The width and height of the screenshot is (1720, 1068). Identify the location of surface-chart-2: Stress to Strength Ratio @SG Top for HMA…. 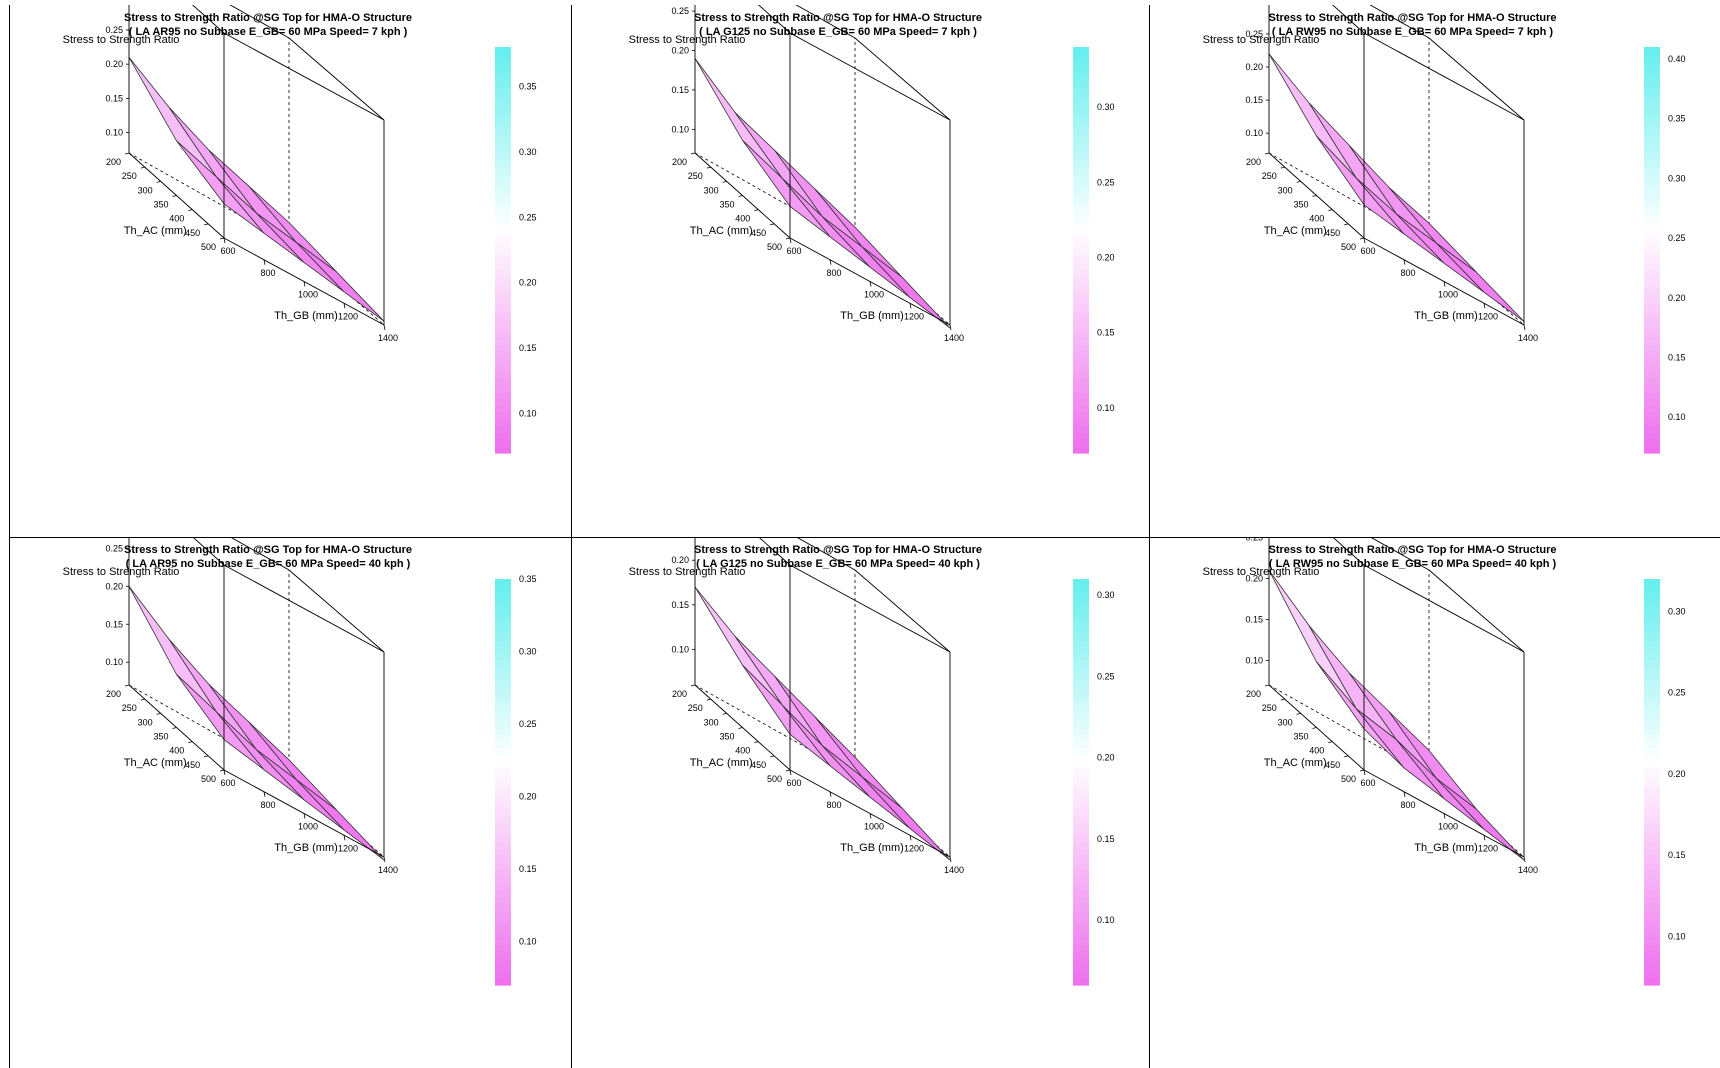
(872, 229).